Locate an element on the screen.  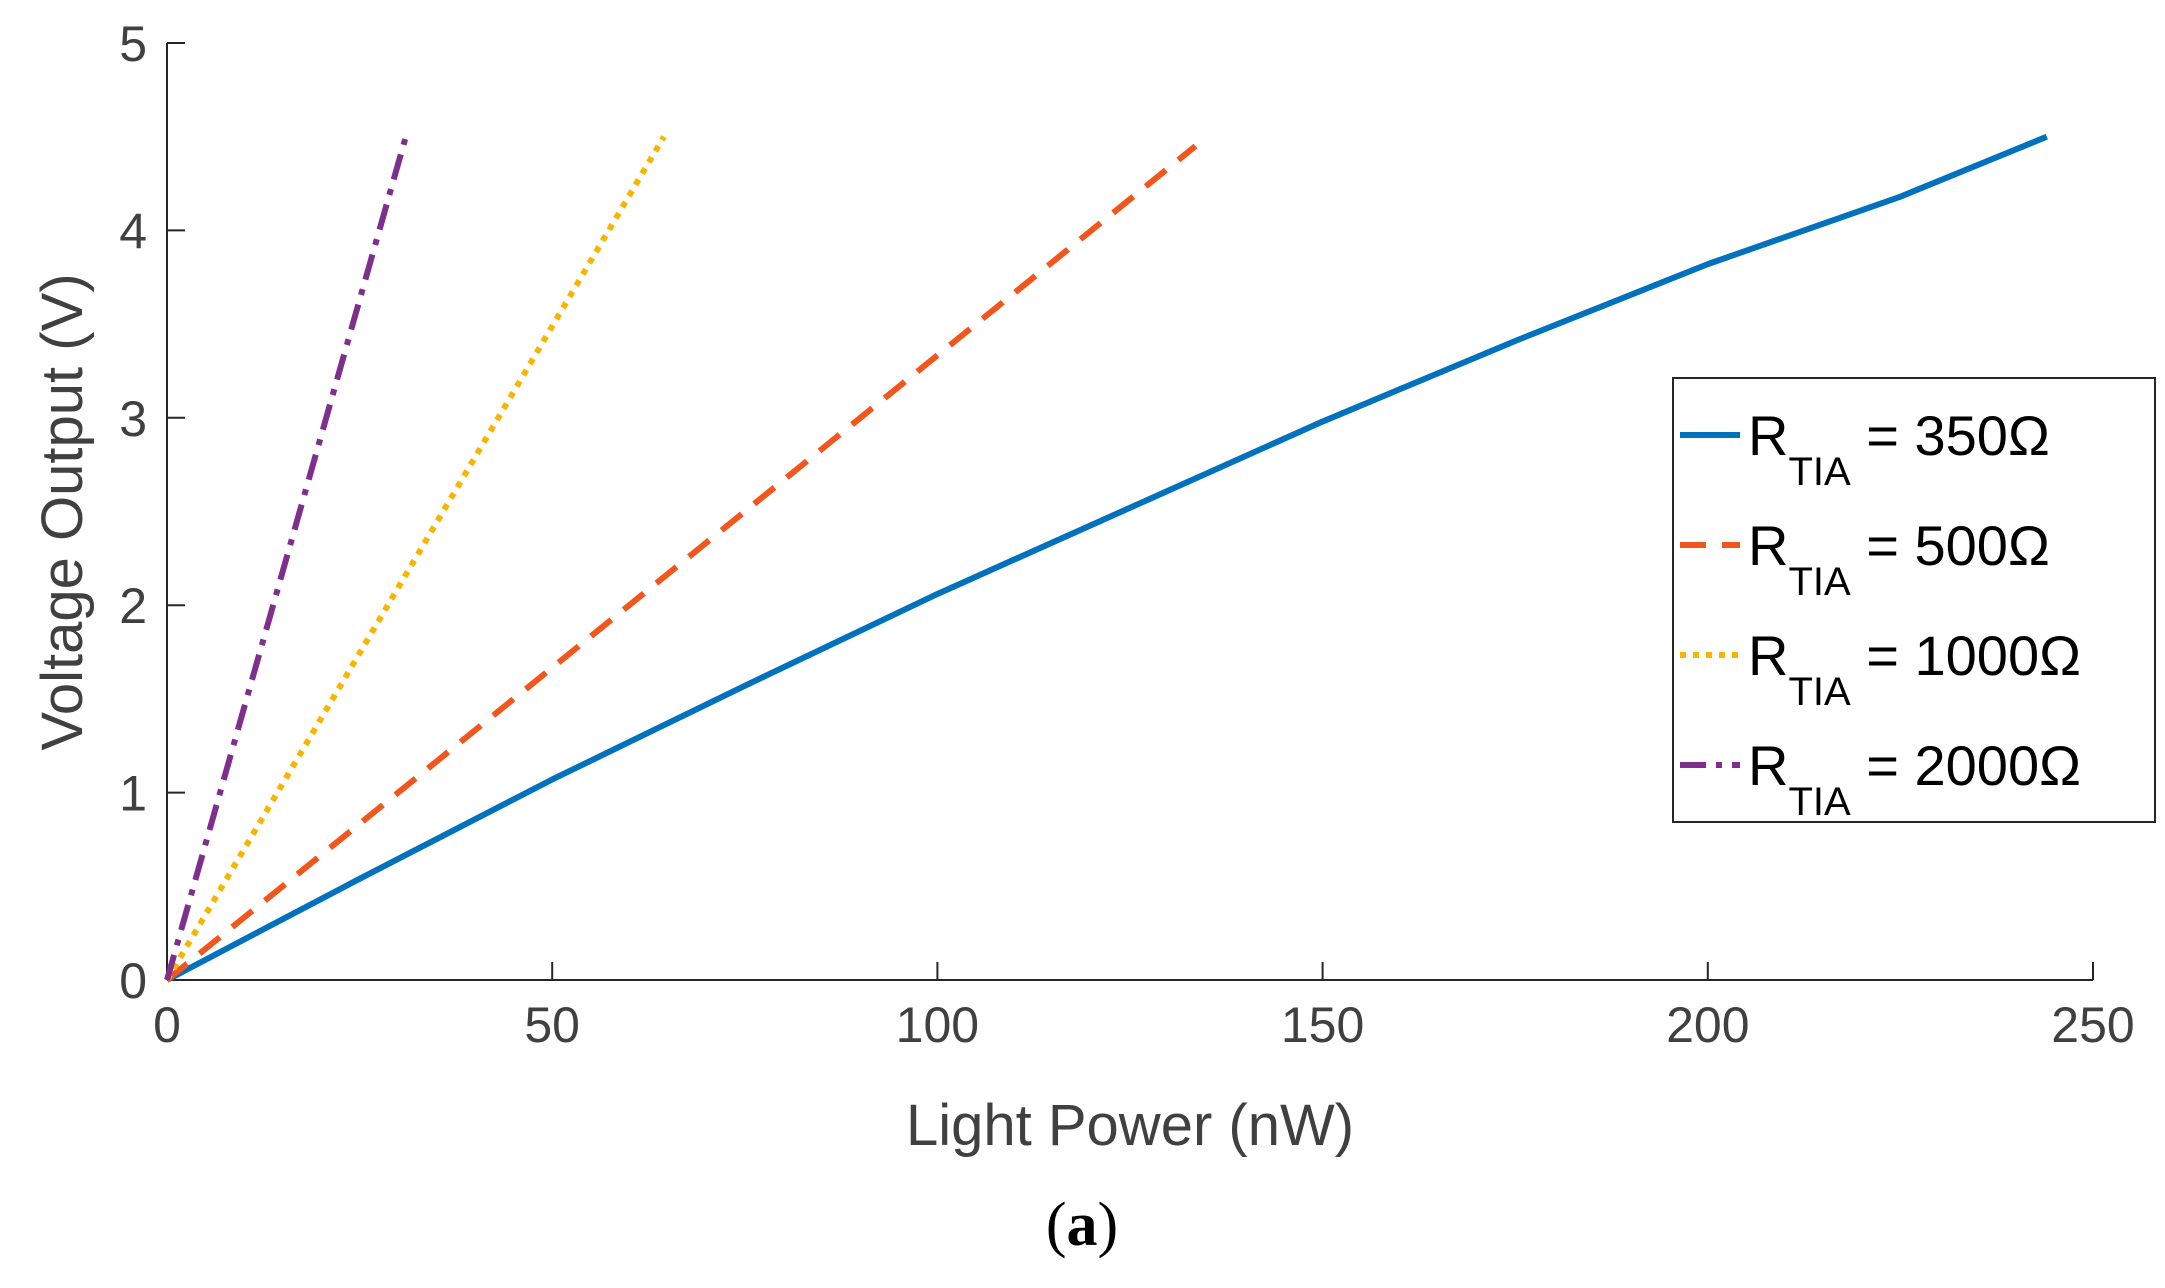
legend-label-rest: = 2000Ω is located at coordinates (1966, 765).